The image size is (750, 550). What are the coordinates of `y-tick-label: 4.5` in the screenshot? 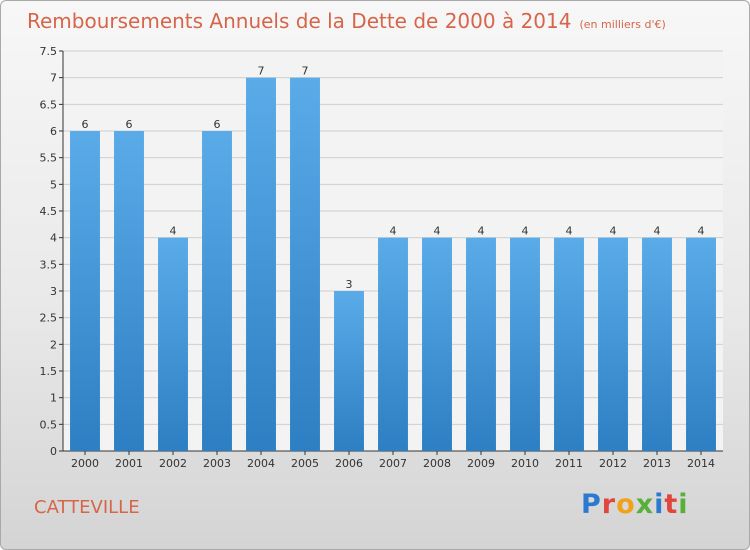 It's located at (49, 211).